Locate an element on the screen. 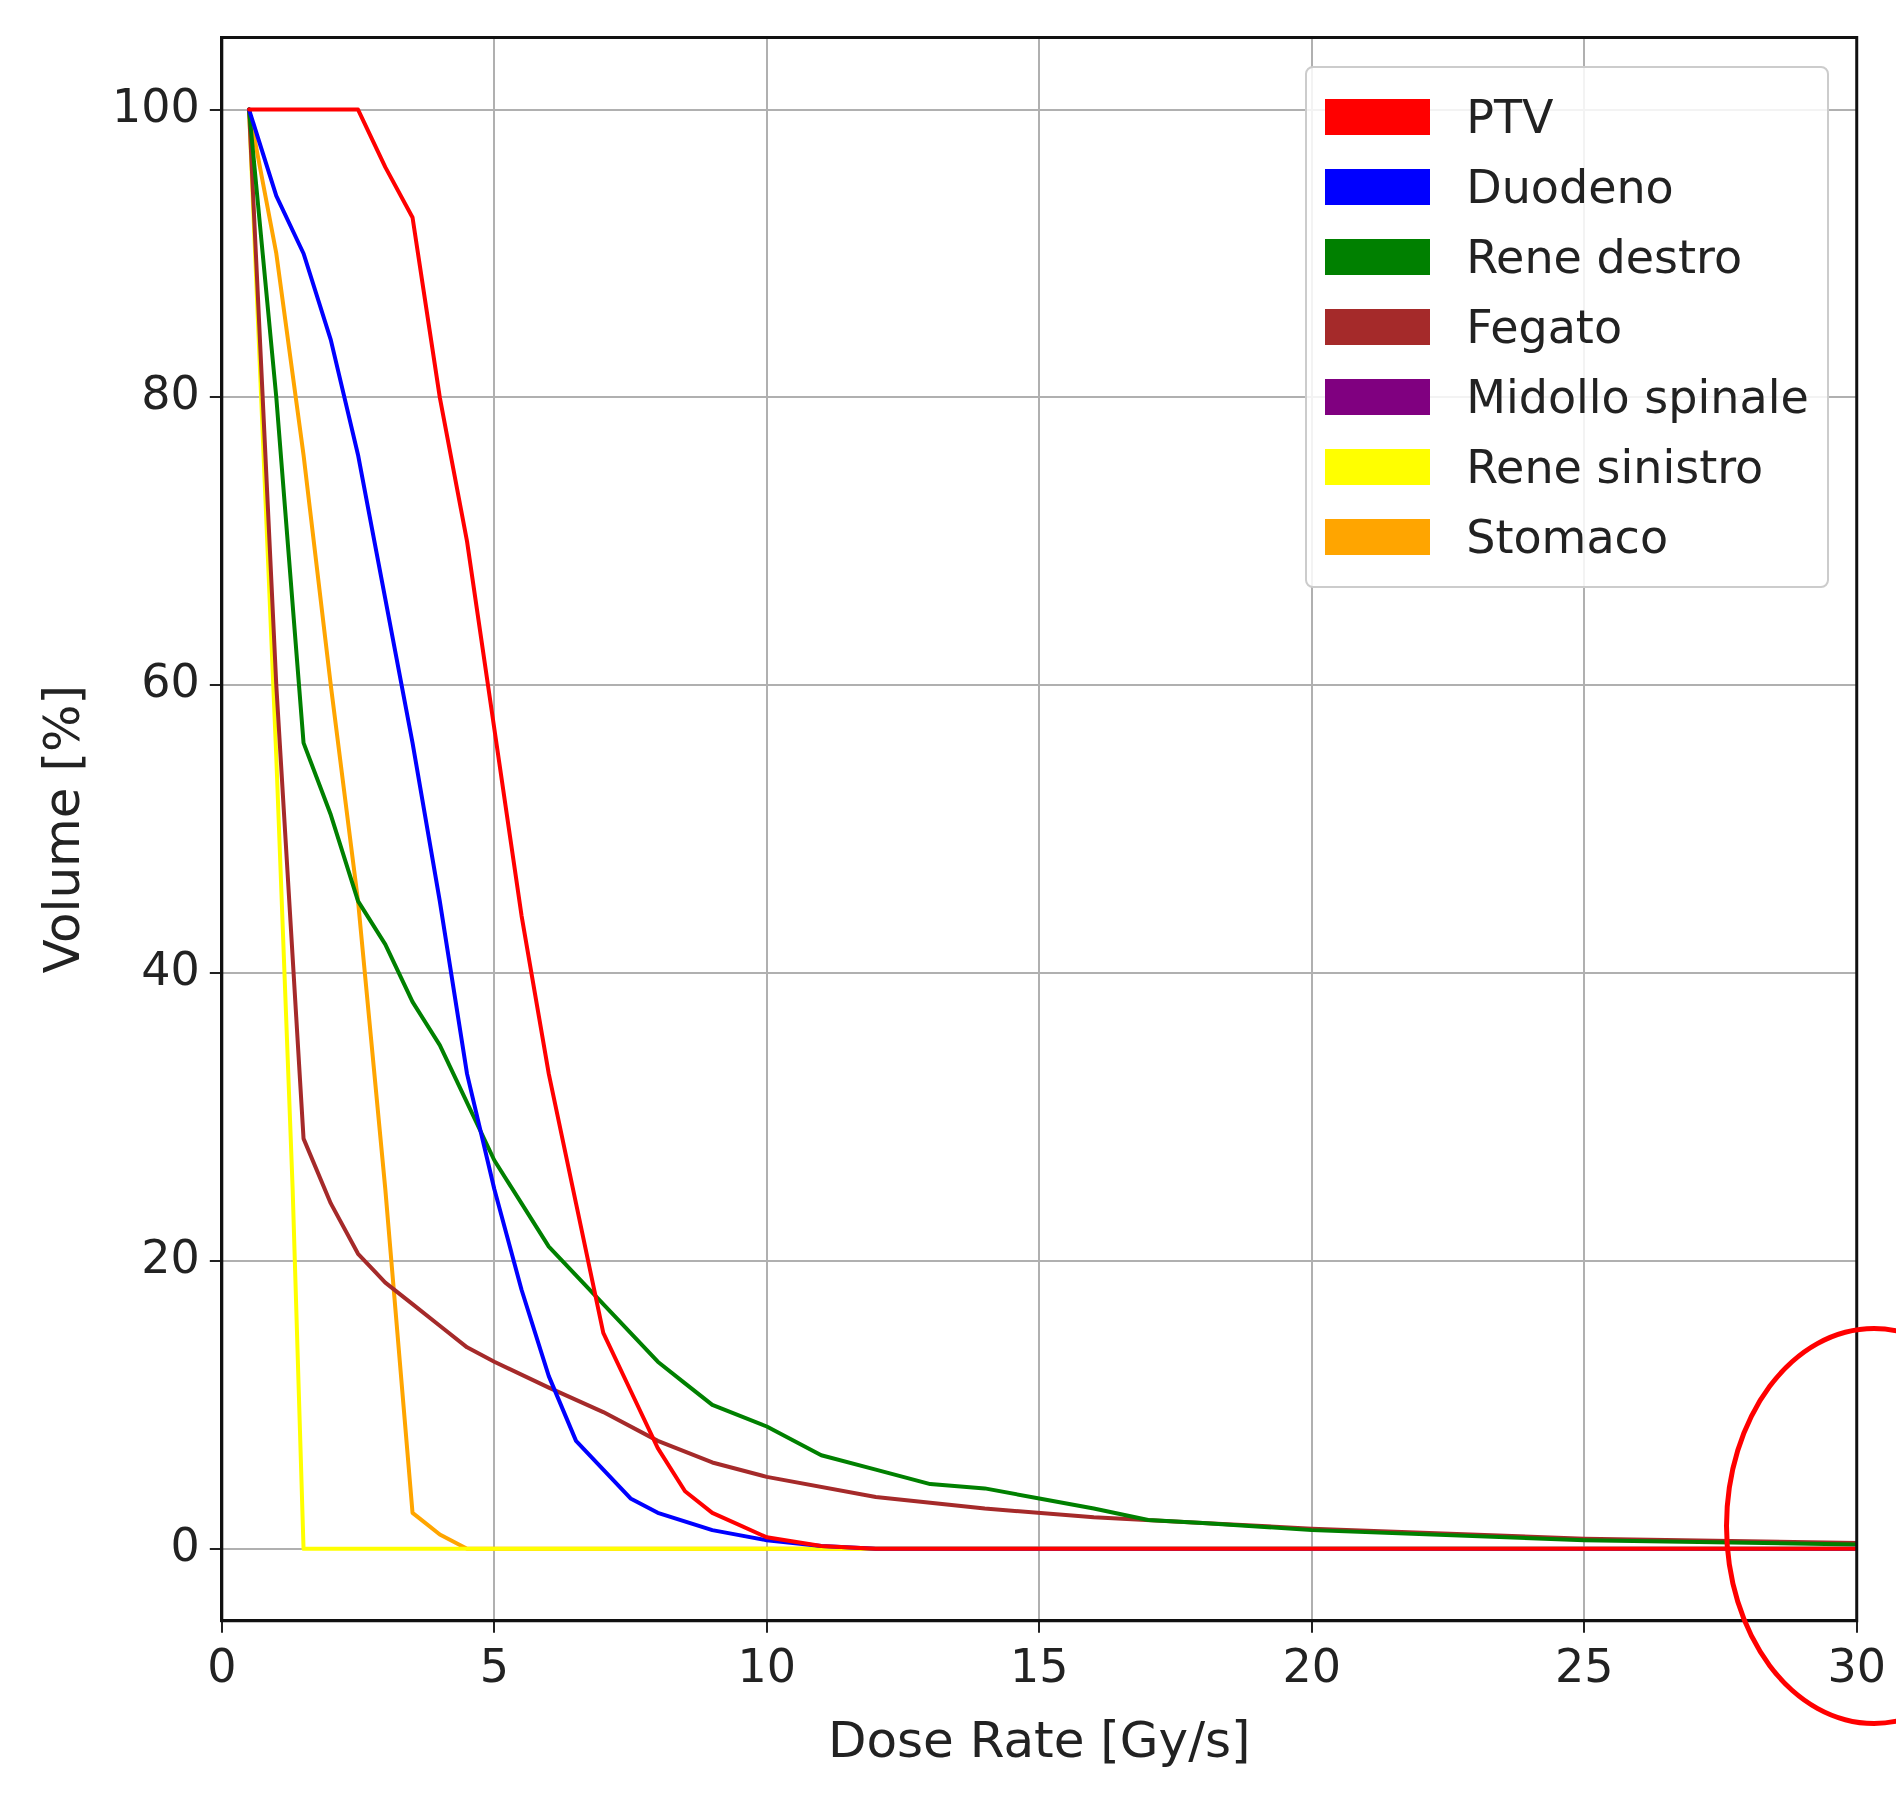 Image resolution: width=1896 pixels, height=1800 pixels. x-tick-label: 30 is located at coordinates (1857, 1666).